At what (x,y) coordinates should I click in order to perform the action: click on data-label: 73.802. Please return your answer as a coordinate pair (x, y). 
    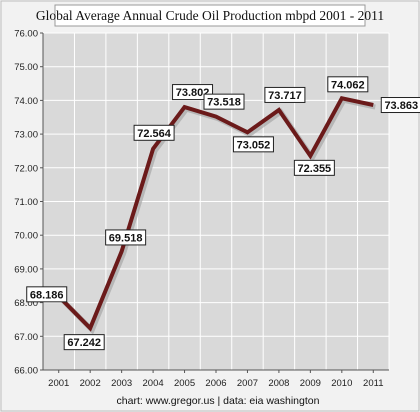
    Looking at the image, I should click on (193, 93).